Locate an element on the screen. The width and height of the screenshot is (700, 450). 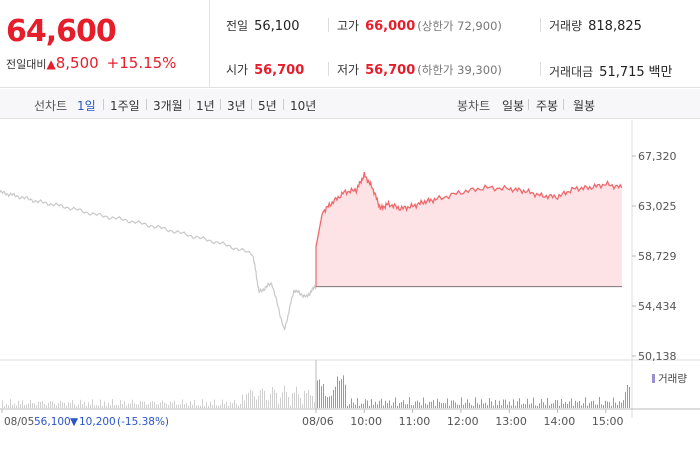
stat-label: 고가 is located at coordinates (348, 26).